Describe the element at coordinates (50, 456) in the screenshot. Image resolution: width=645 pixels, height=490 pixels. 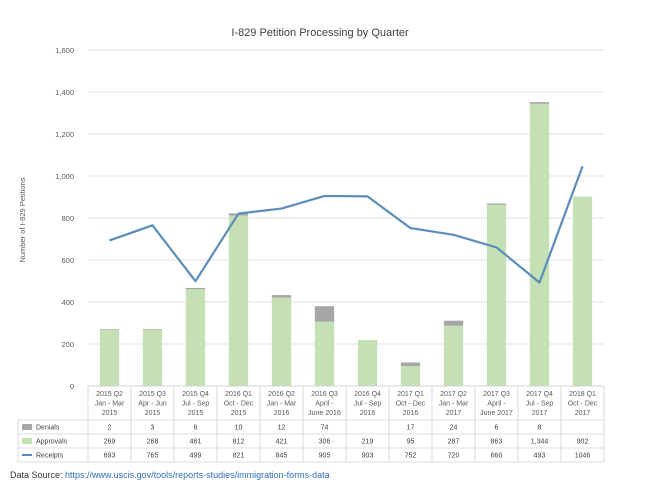
I see `legend-label: Receipts` at that location.